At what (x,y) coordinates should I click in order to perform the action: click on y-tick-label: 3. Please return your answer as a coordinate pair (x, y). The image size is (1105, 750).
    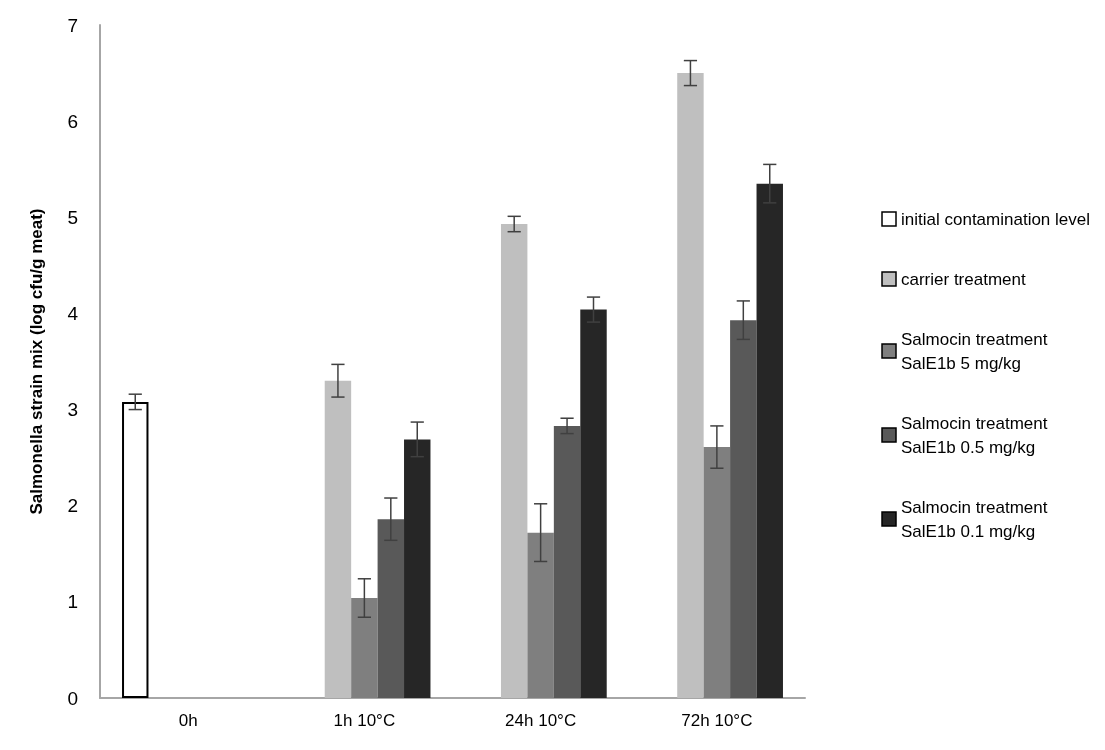
    Looking at the image, I should click on (72, 410).